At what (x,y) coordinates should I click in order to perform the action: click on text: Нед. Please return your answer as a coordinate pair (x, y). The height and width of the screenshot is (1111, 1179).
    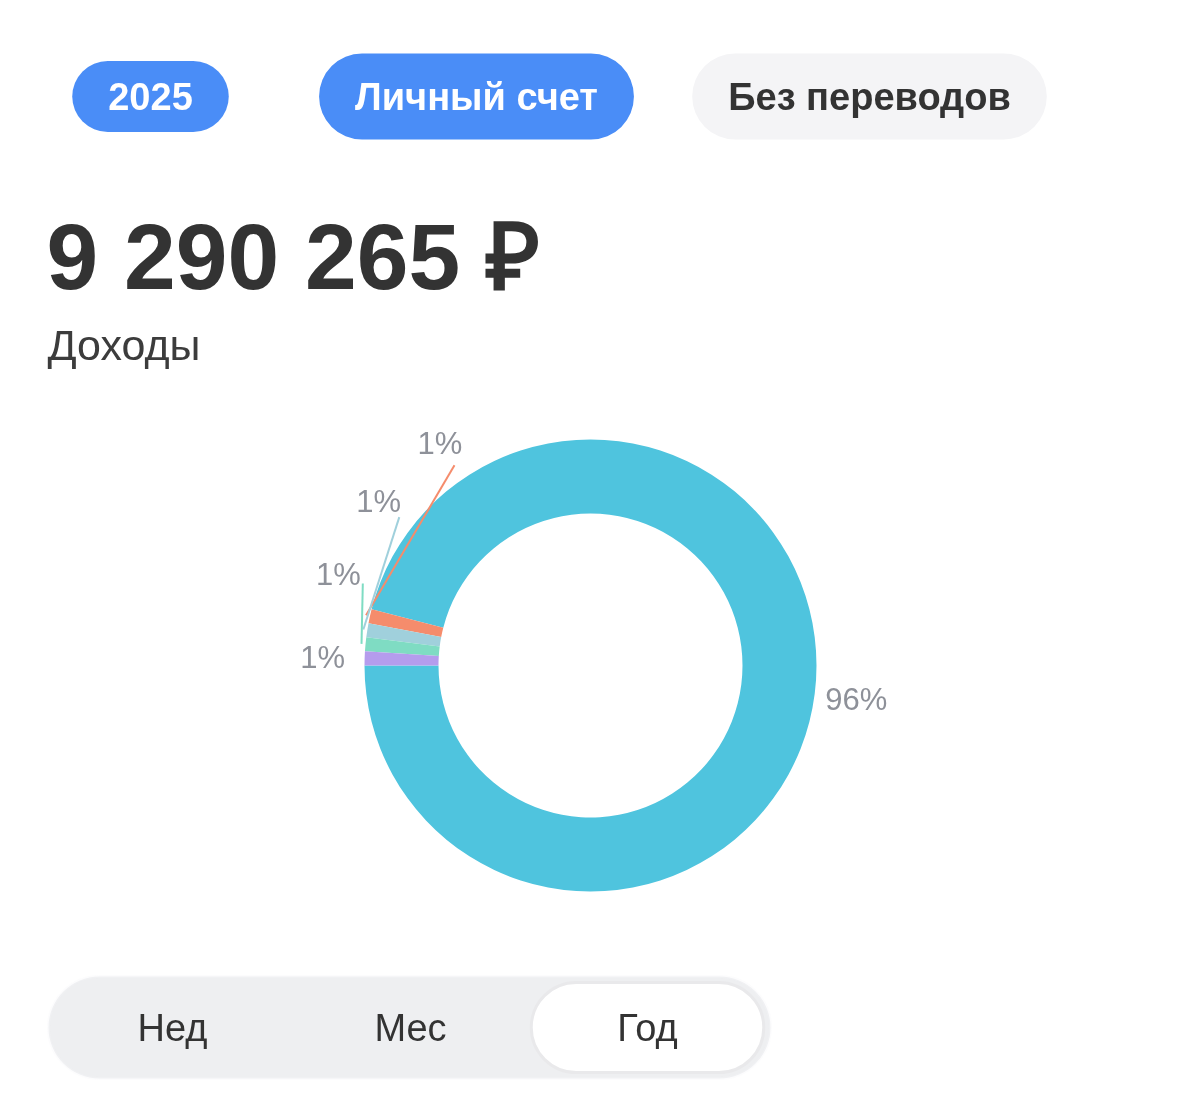
    Looking at the image, I should click on (172, 1027).